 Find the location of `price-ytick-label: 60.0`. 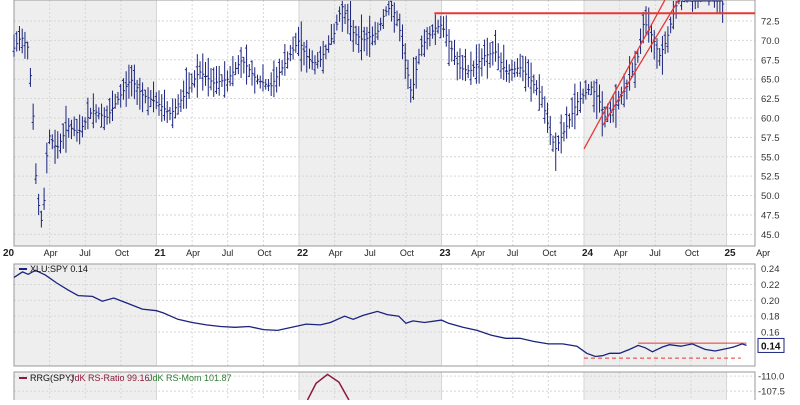

price-ytick-label: 60.0 is located at coordinates (770, 118).